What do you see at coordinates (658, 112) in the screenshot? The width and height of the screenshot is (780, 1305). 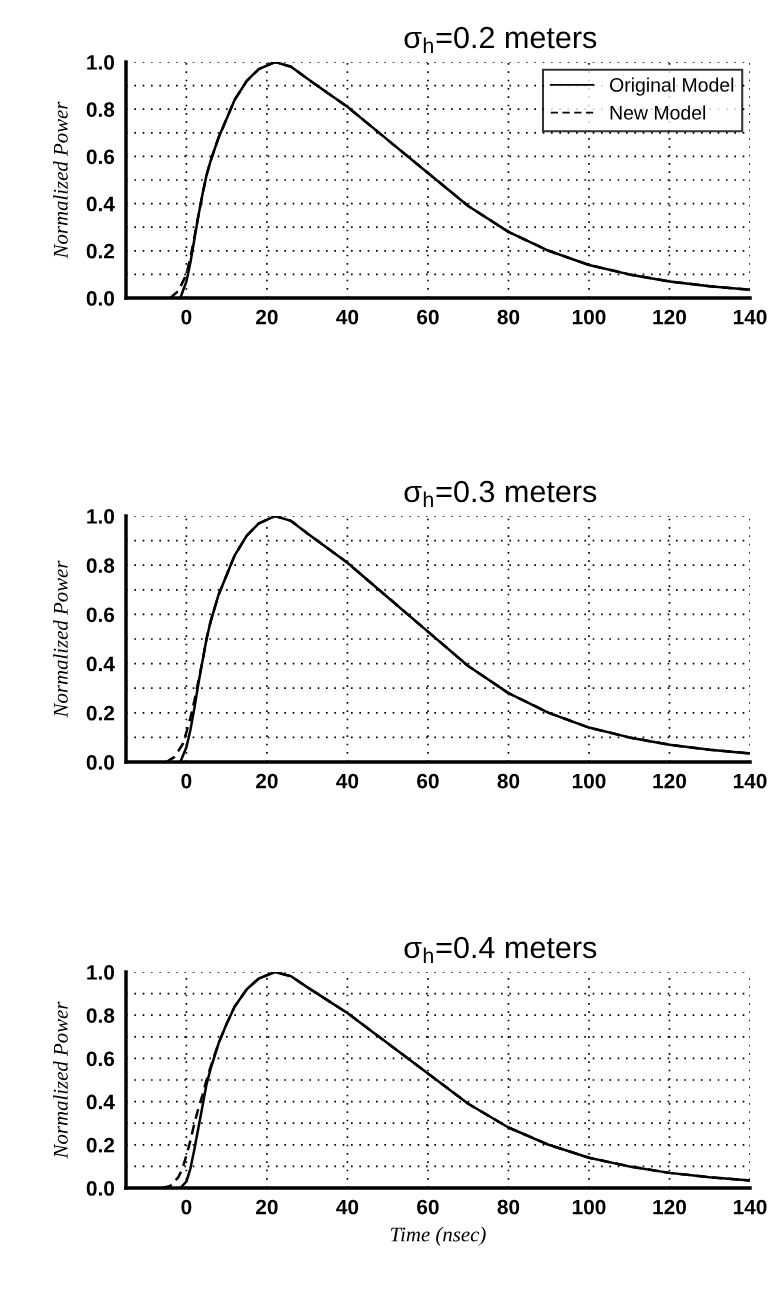 I see `legend-label: New Model` at bounding box center [658, 112].